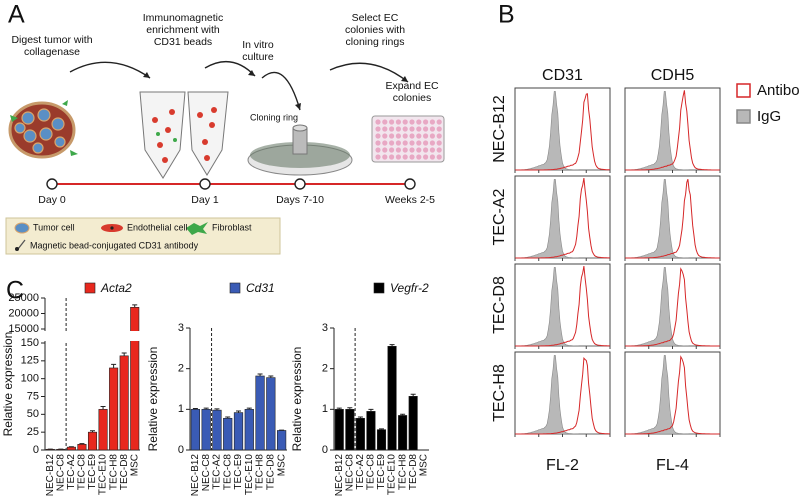  I want to click on y-tick-label: 50, so click(33, 414).